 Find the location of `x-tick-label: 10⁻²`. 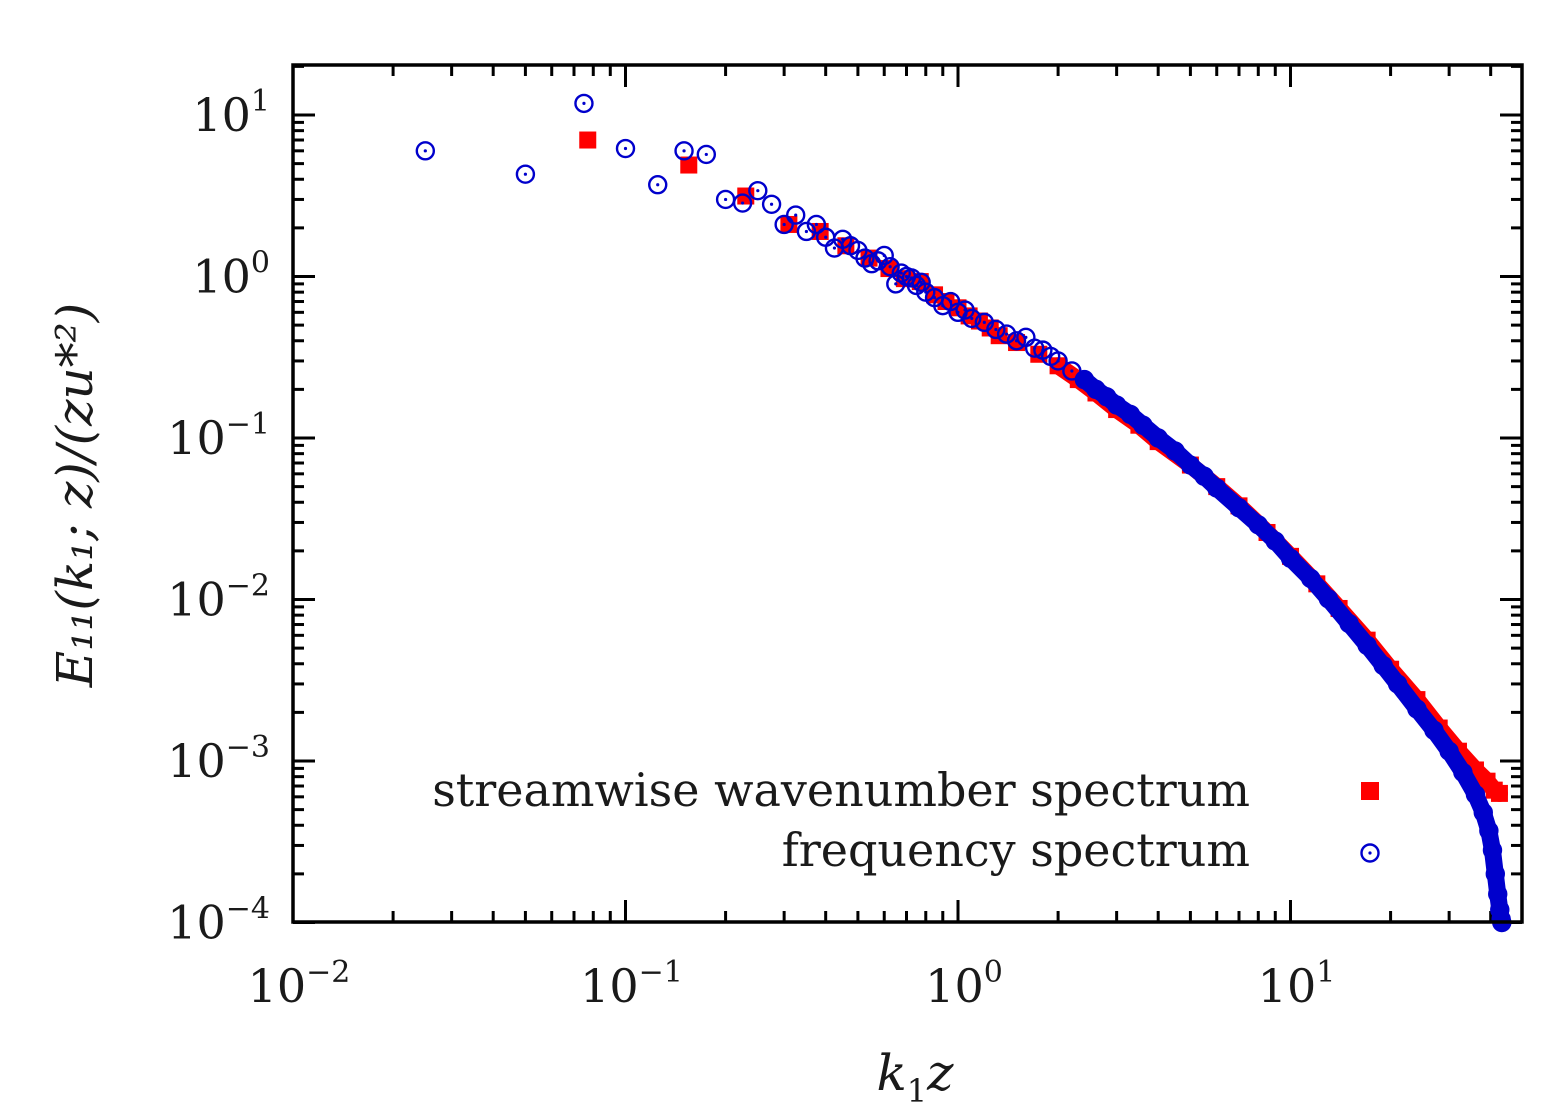

x-tick-label: 10⁻² is located at coordinates (299, 984).